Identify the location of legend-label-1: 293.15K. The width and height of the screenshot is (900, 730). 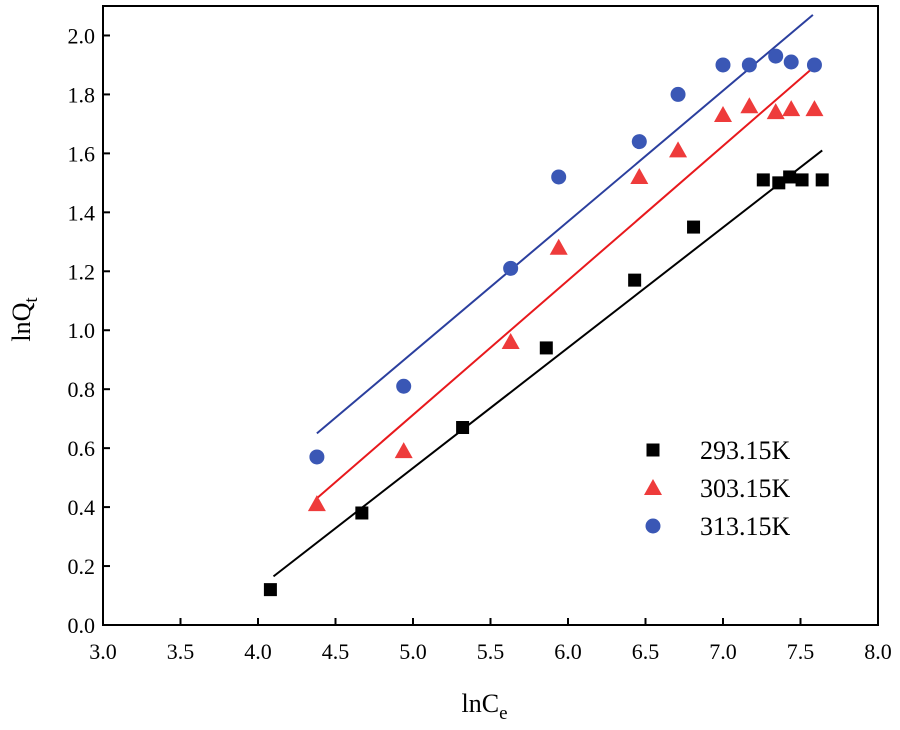
(745, 450).